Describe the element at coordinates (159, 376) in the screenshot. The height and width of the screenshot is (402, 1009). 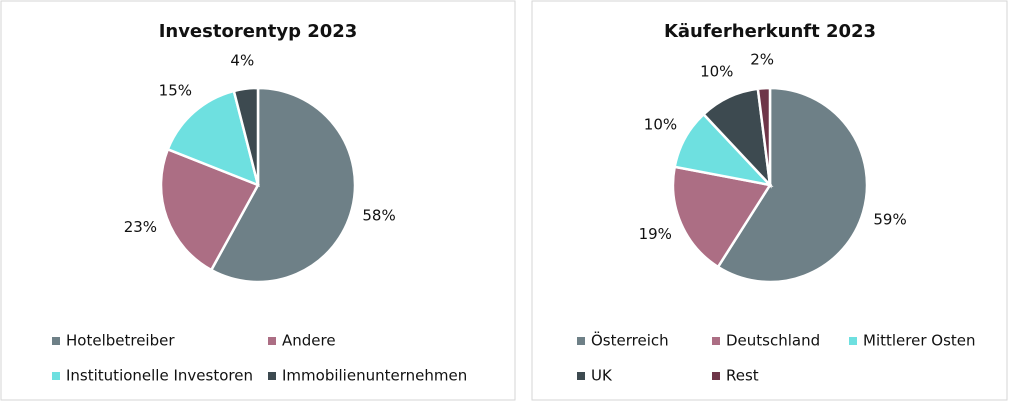
I see `legend-label: Institutionelle Investoren` at that location.